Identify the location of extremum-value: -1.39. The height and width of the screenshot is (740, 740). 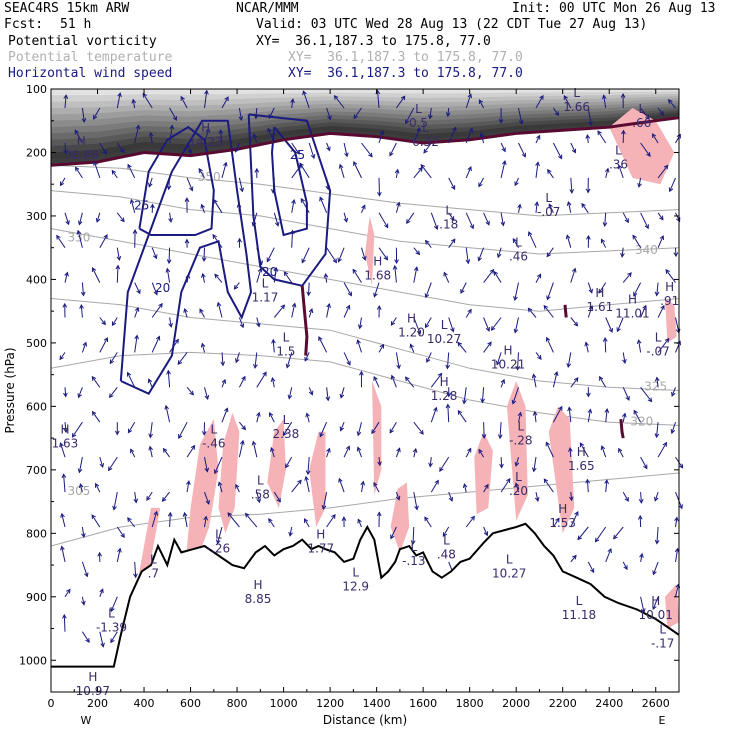
(111, 628).